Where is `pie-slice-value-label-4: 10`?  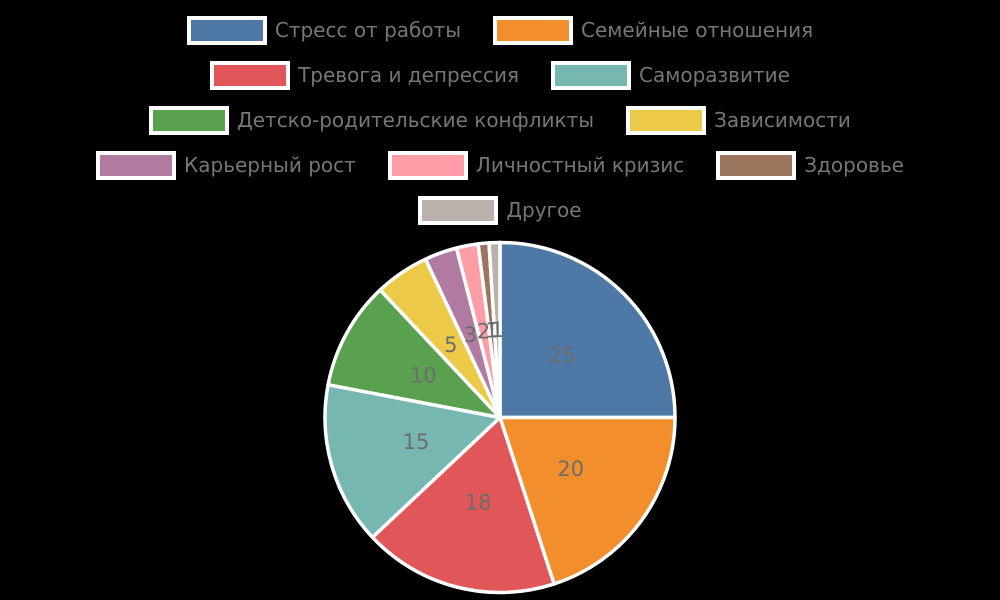
pie-slice-value-label-4: 10 is located at coordinates (423, 375).